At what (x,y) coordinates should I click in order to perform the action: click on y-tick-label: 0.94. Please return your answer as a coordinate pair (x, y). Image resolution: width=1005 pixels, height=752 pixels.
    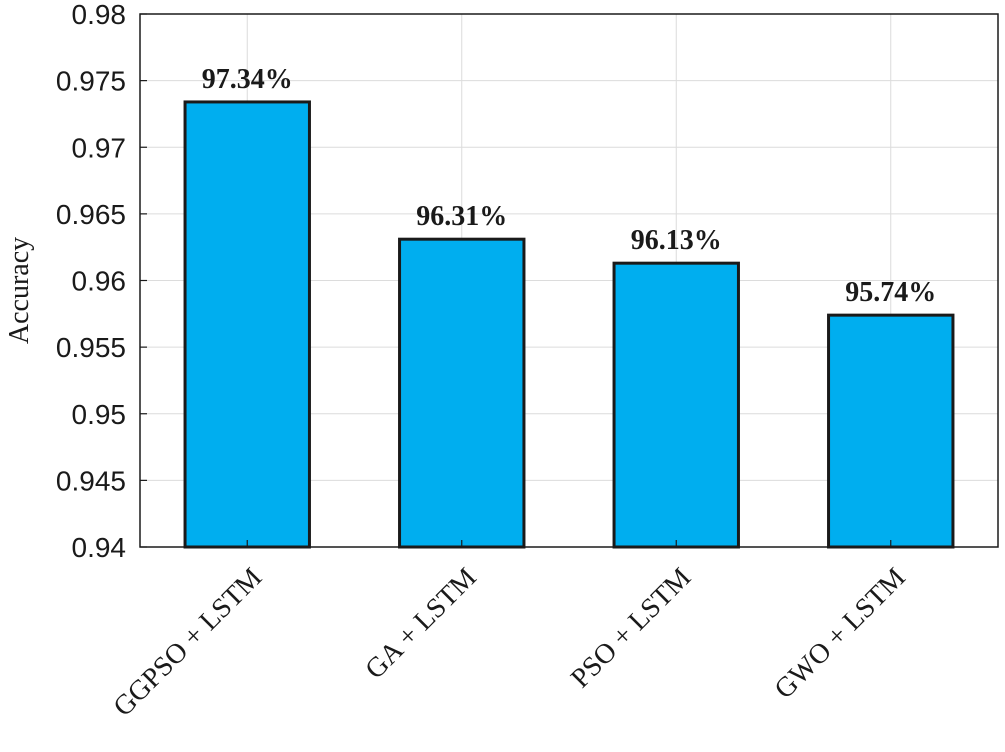
    Looking at the image, I should click on (99, 547).